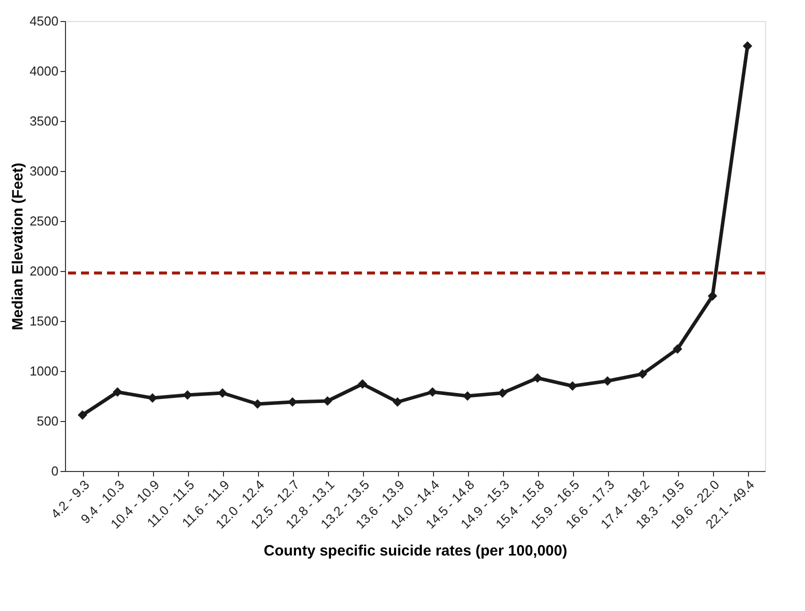 The width and height of the screenshot is (805, 611). I want to click on y-axis-title: Median Elevation (Feet), so click(18, 246).